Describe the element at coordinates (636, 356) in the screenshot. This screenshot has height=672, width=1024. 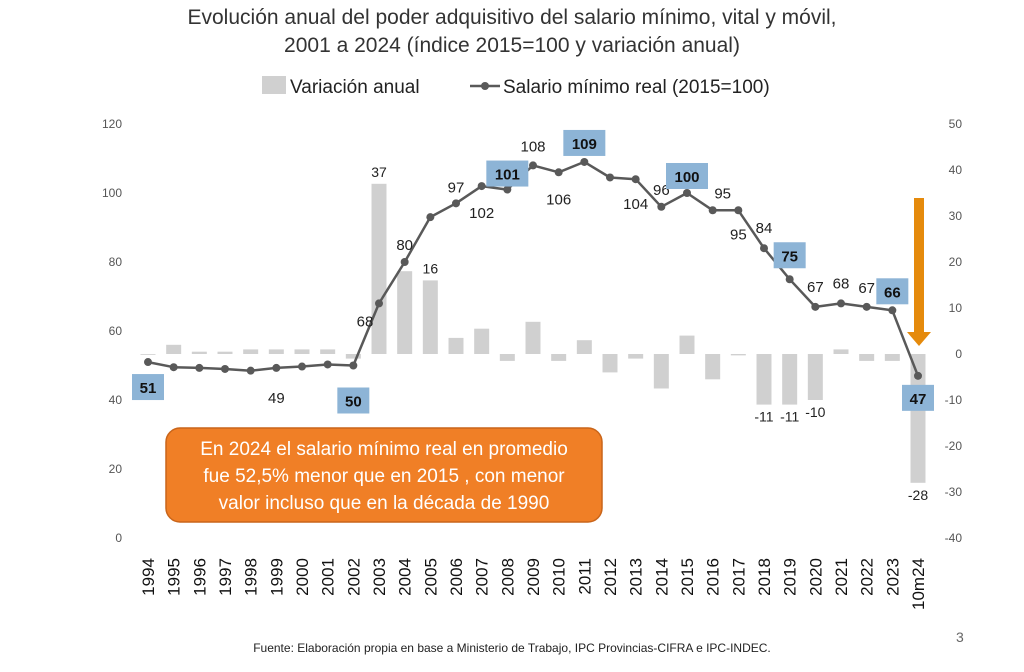
I see `bar-2013` at that location.